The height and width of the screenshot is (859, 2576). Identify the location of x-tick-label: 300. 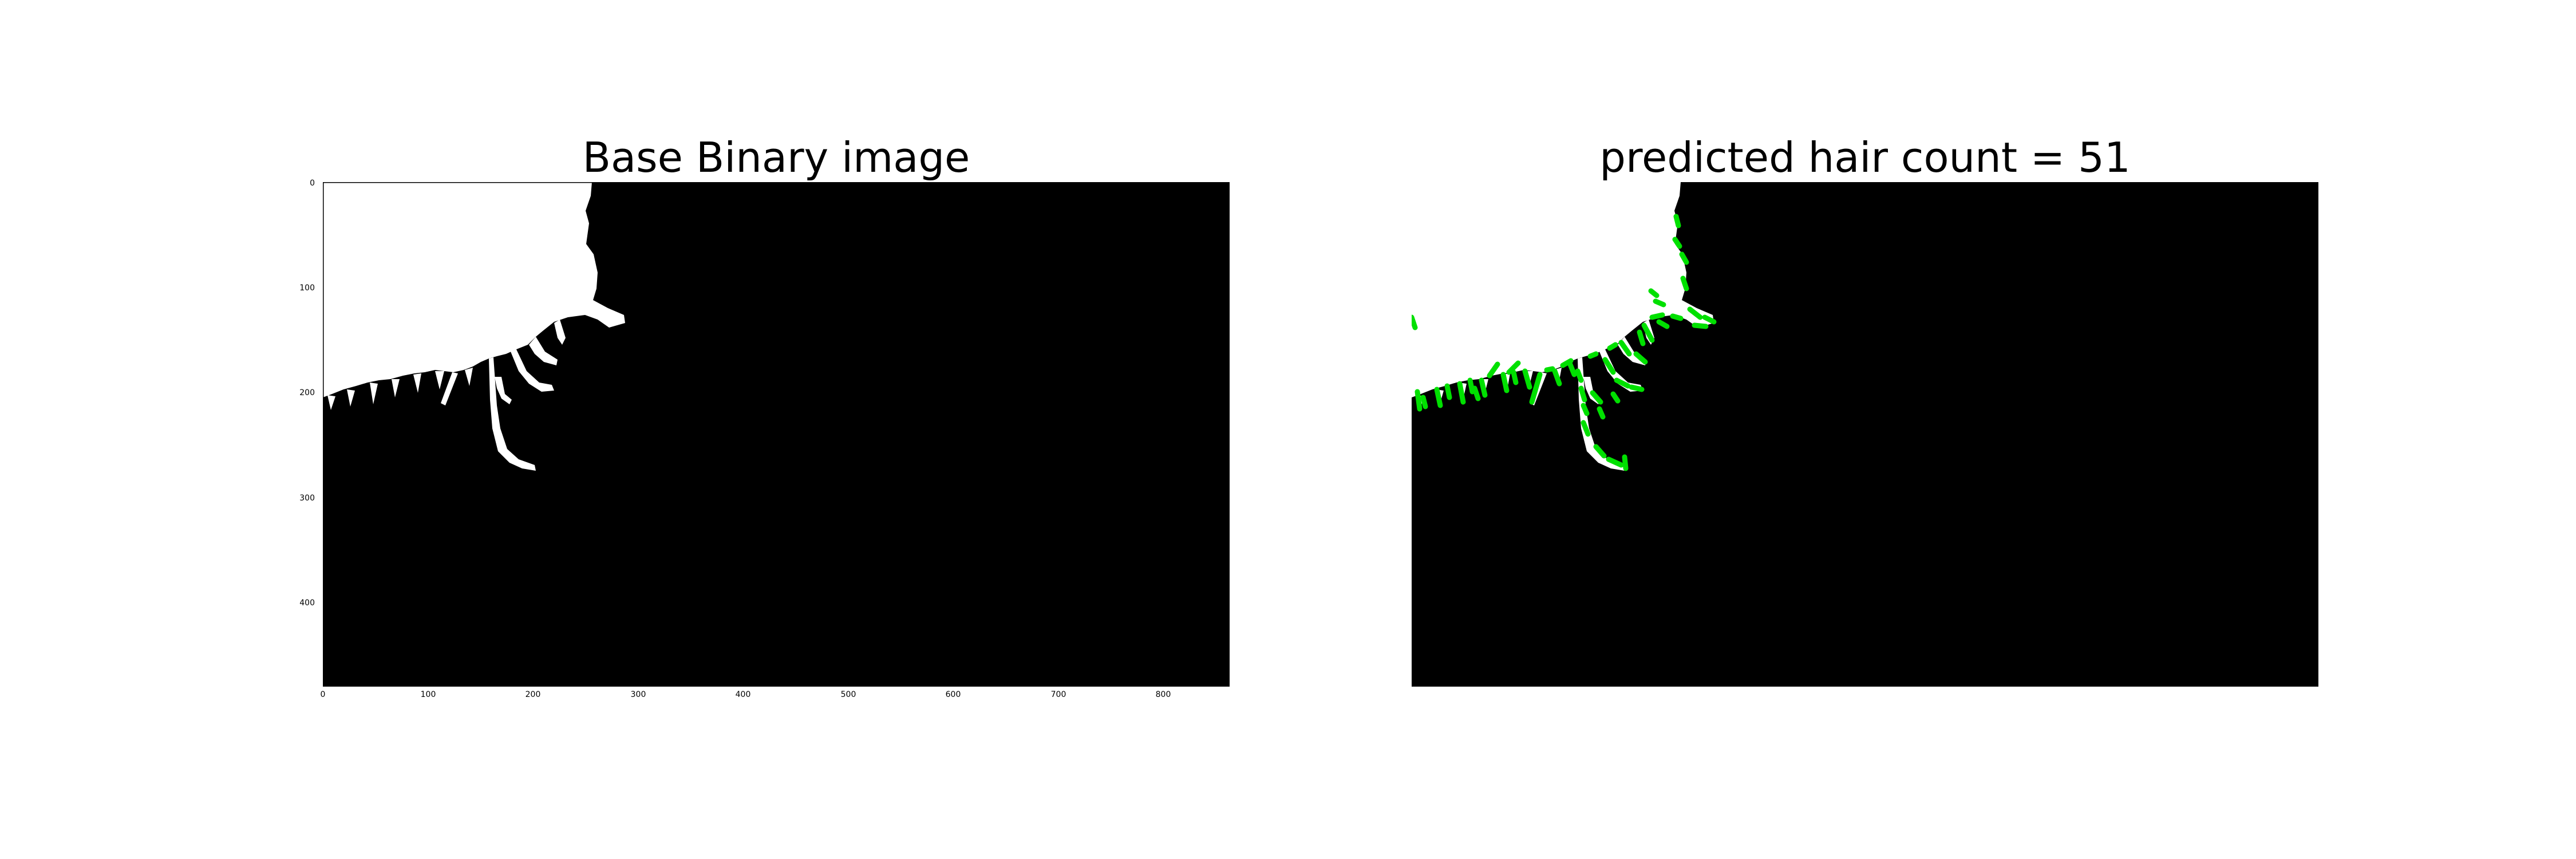
(638, 694).